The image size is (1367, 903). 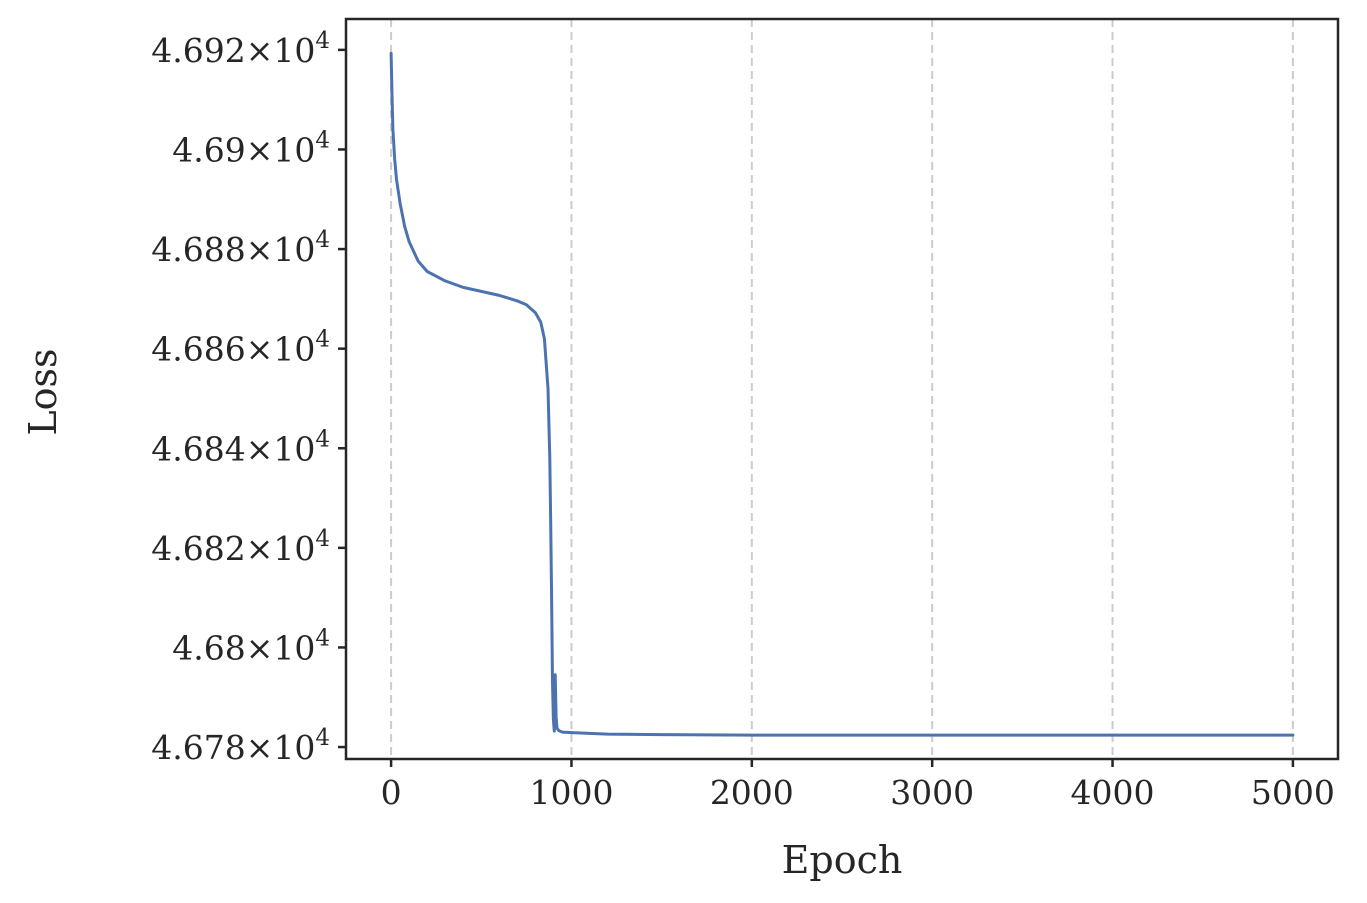 What do you see at coordinates (240, 49) in the screenshot?
I see `y-tick-label: 4.692×104` at bounding box center [240, 49].